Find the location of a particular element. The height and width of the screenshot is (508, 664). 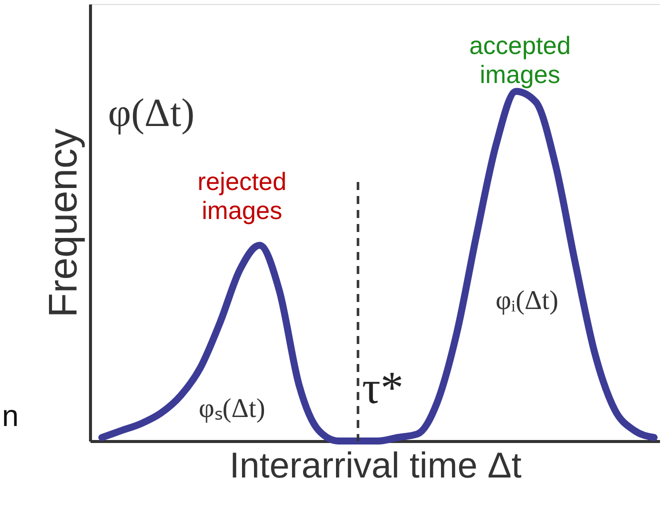

text: accepted images is located at coordinates (520, 60).